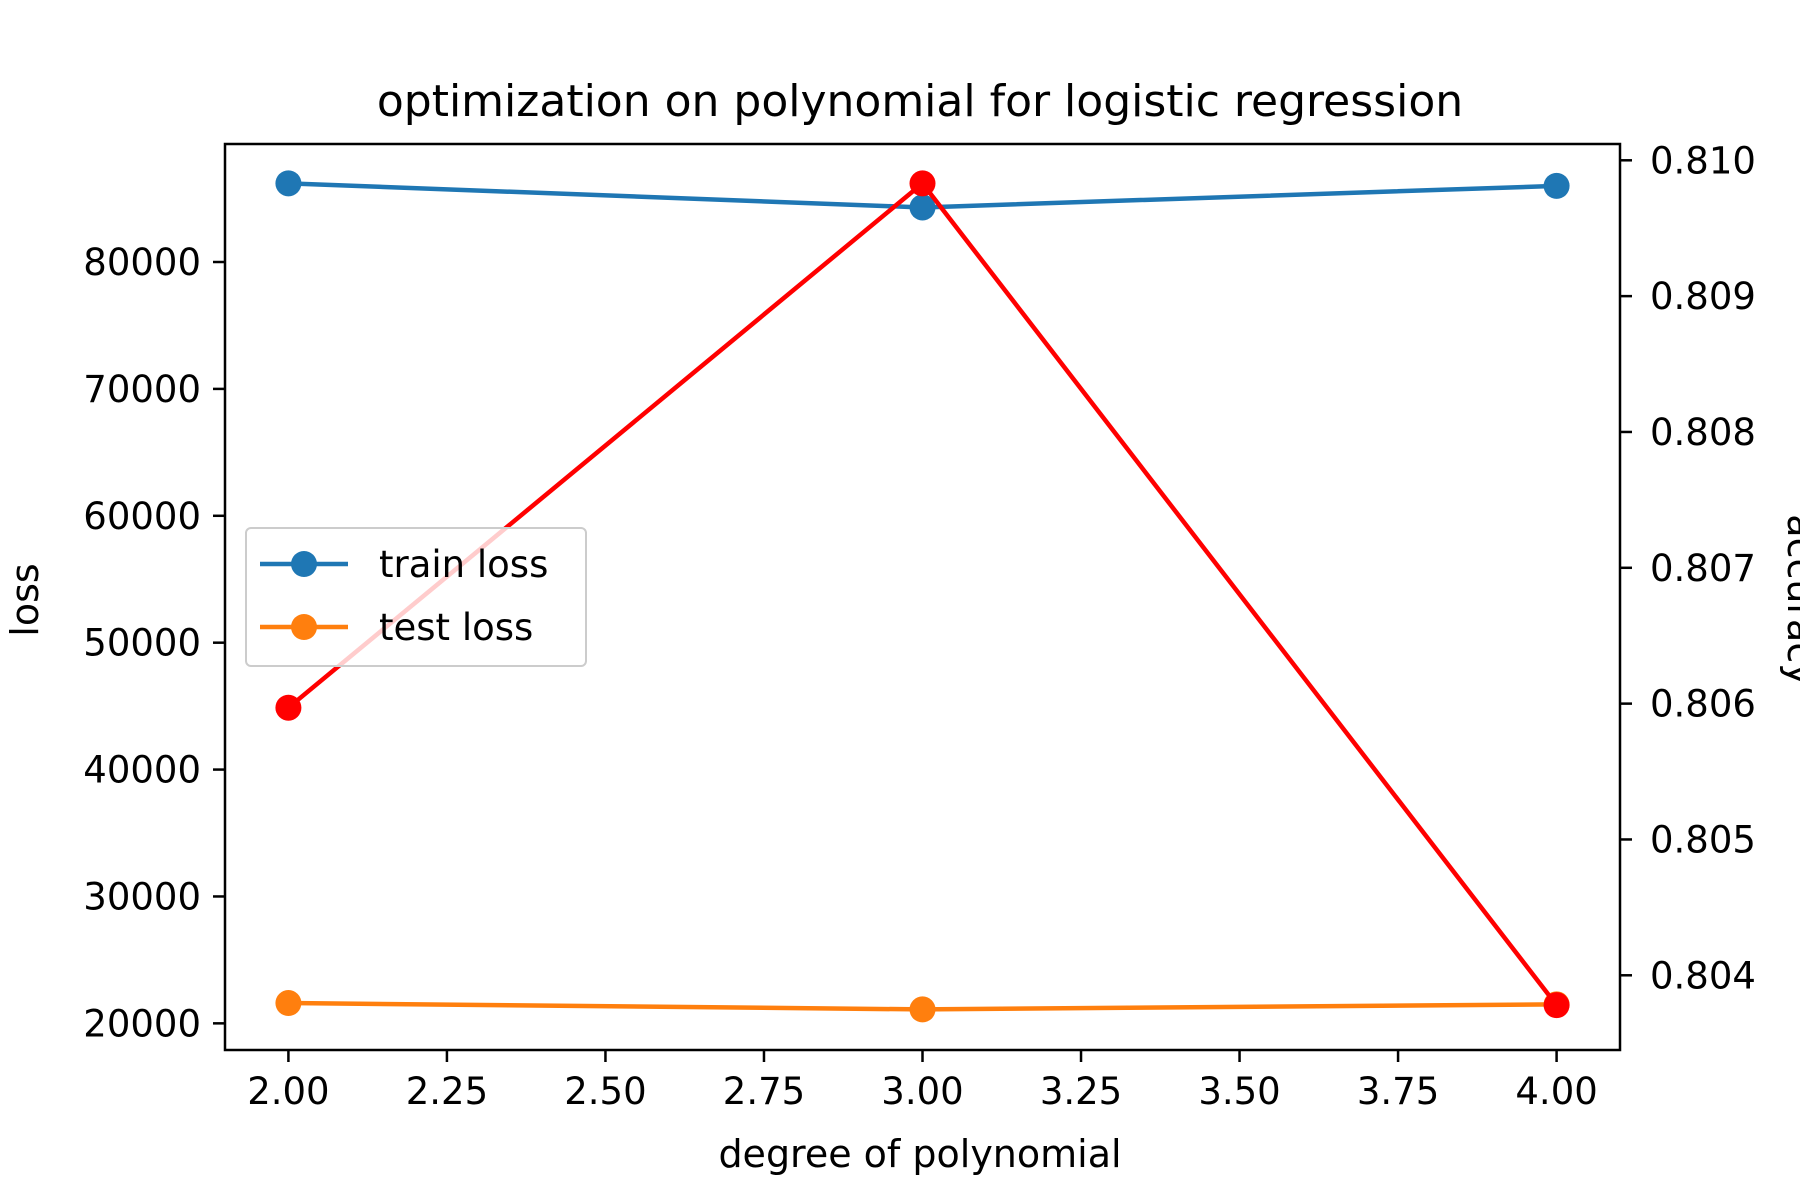  I want to click on x-tick-label: 4.00, so click(1556, 1091).